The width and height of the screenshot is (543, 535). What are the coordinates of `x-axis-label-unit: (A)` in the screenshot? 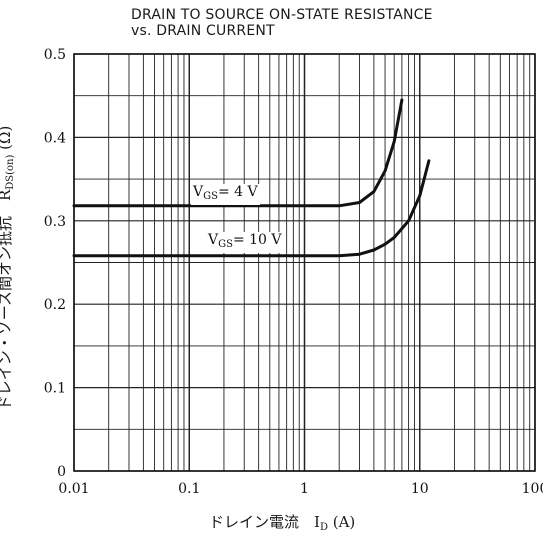 It's located at (341, 522).